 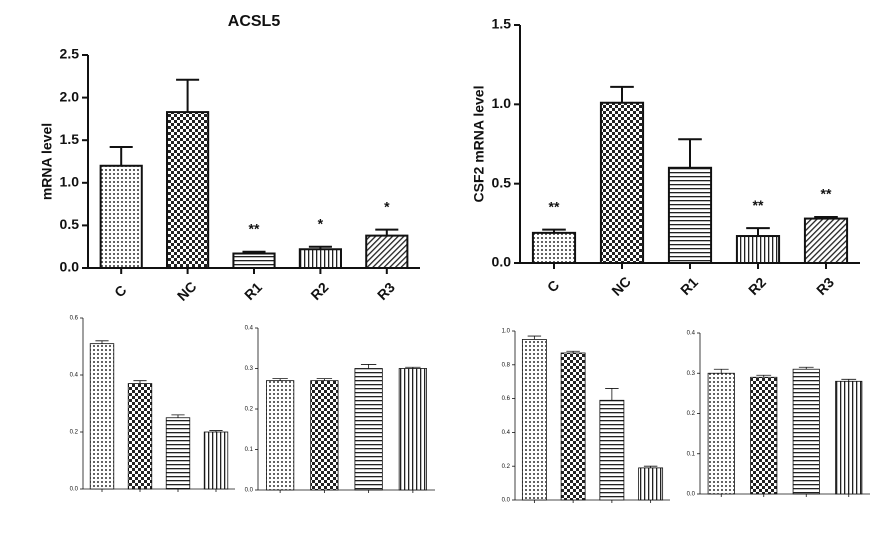 I want to click on chart-title: ACSL5, so click(x=254, y=21).